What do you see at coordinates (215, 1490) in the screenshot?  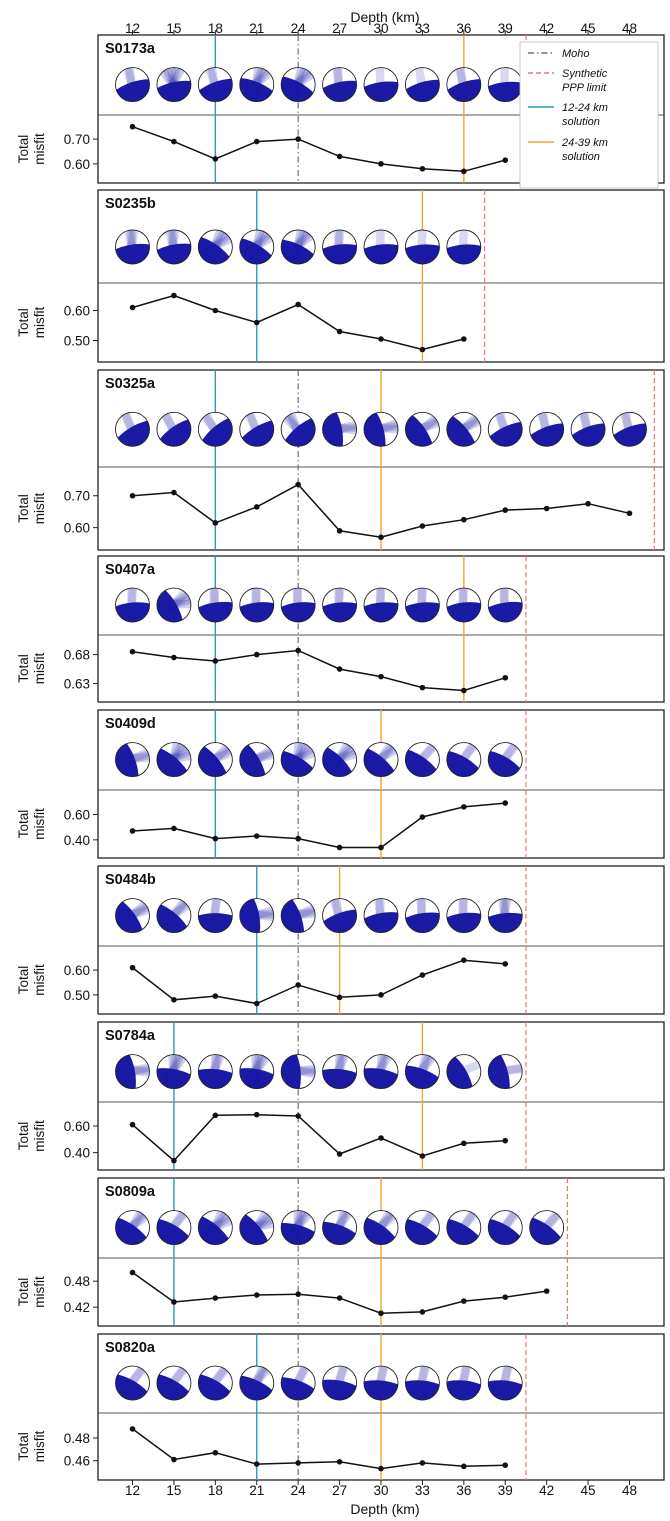 I see `bottom-tick-label: 18` at bounding box center [215, 1490].